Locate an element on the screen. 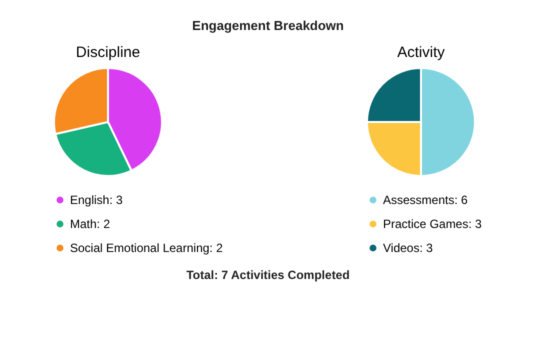  legend-label: Practice Games: 3 is located at coordinates (432, 224).